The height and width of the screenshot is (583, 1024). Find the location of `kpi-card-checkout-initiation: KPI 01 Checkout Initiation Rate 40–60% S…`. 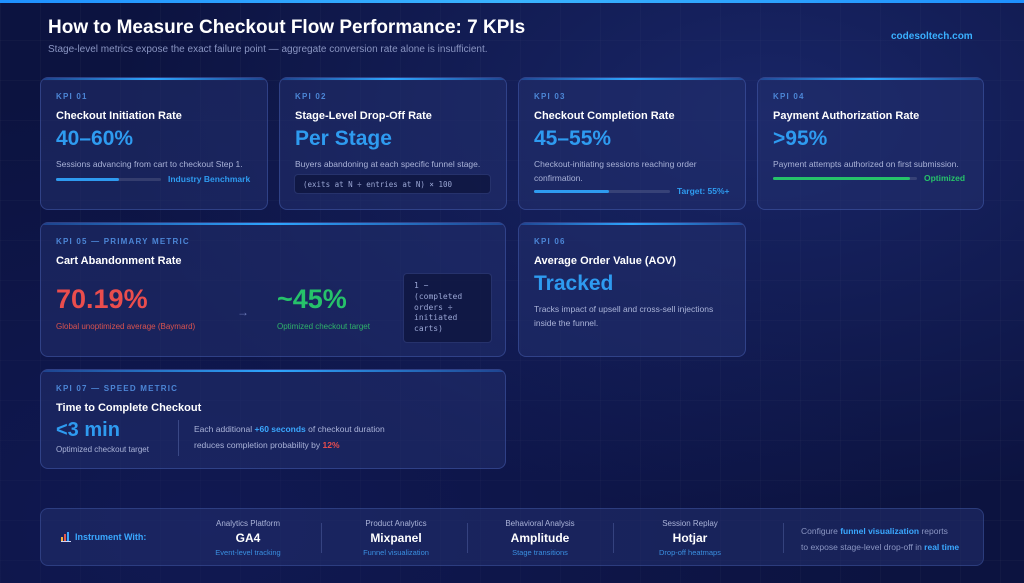

kpi-card-checkout-initiation: KPI 01 Checkout Initiation Rate 40–60% S… is located at coordinates (154, 143).